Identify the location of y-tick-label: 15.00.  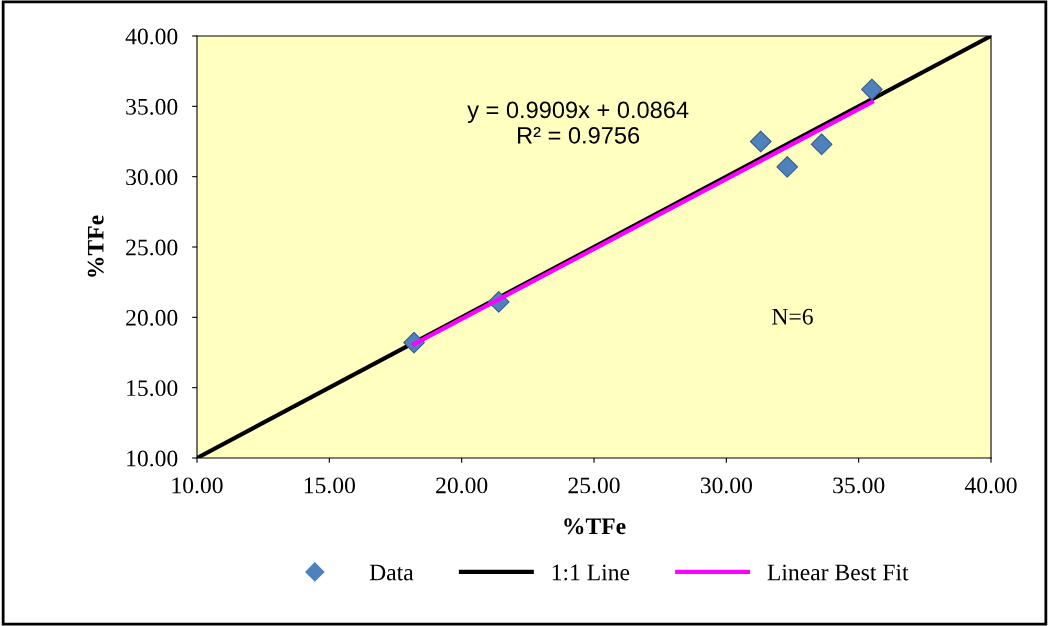
(152, 388).